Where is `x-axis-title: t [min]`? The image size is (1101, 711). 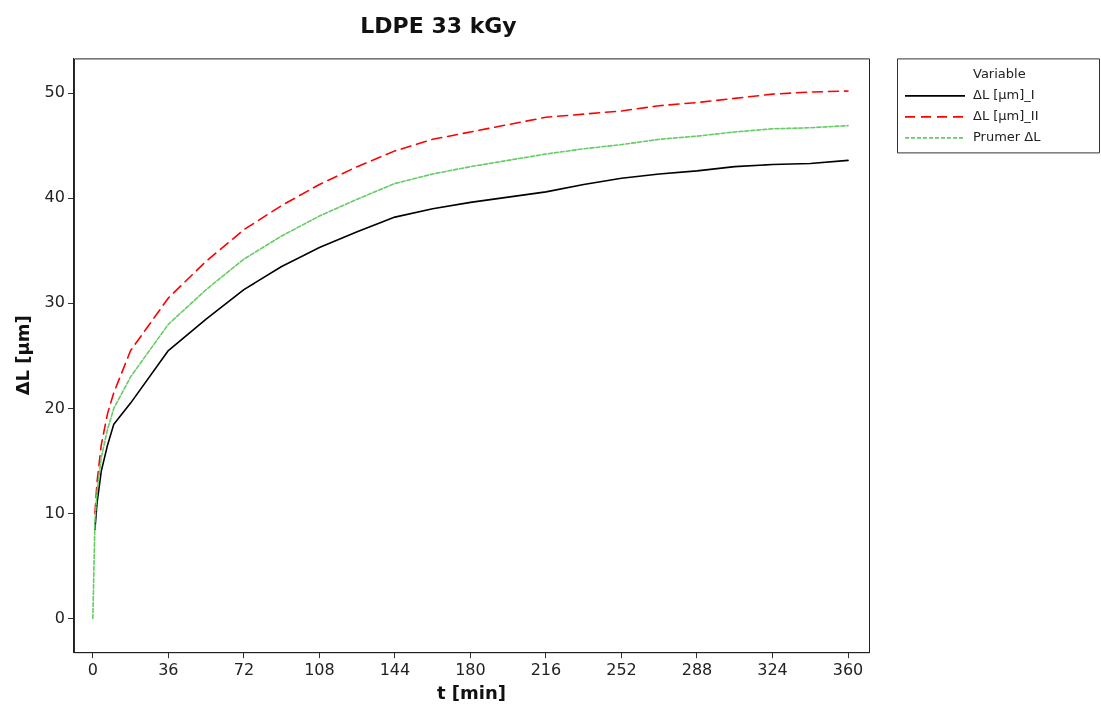 x-axis-title: t [min] is located at coordinates (471, 692).